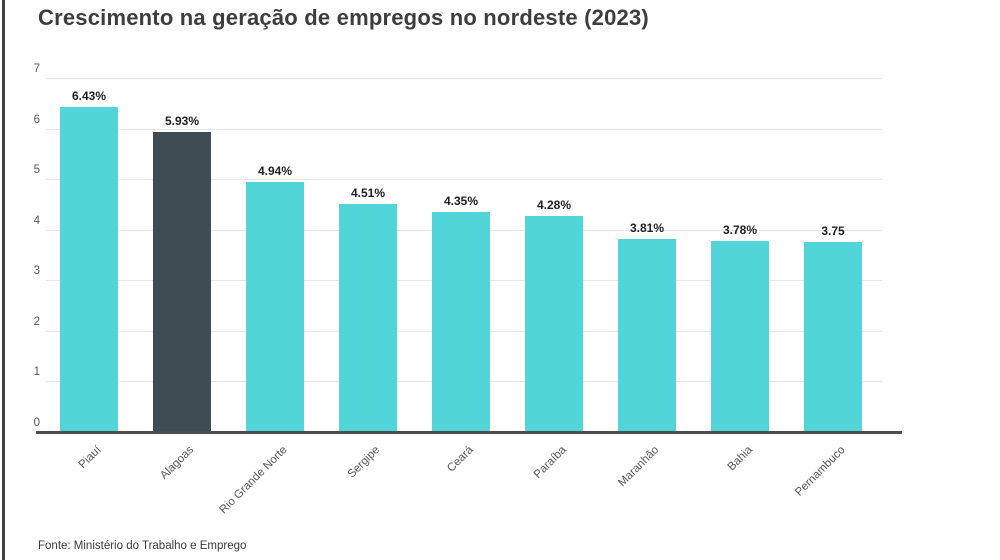  I want to click on bar-pernambuco, so click(833, 337).